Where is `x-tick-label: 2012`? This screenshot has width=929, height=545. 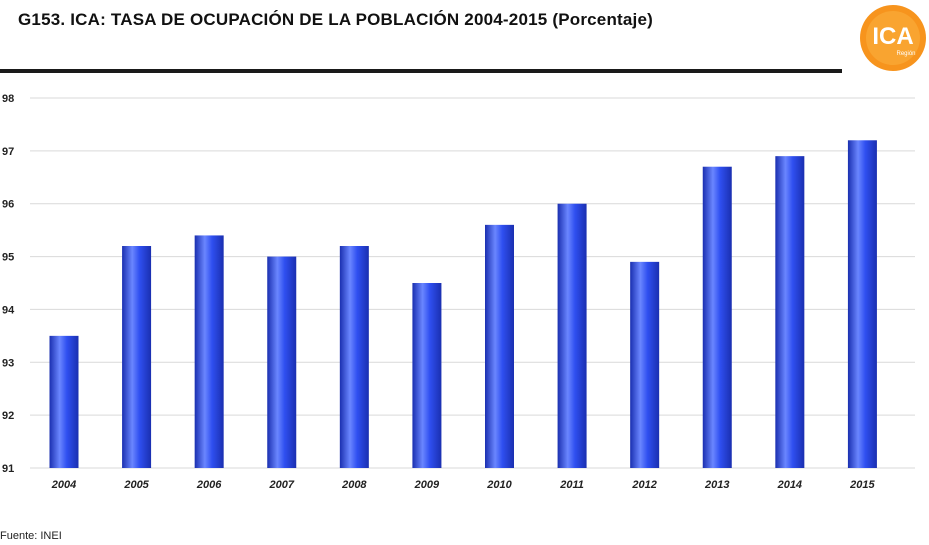 x-tick-label: 2012 is located at coordinates (643, 485).